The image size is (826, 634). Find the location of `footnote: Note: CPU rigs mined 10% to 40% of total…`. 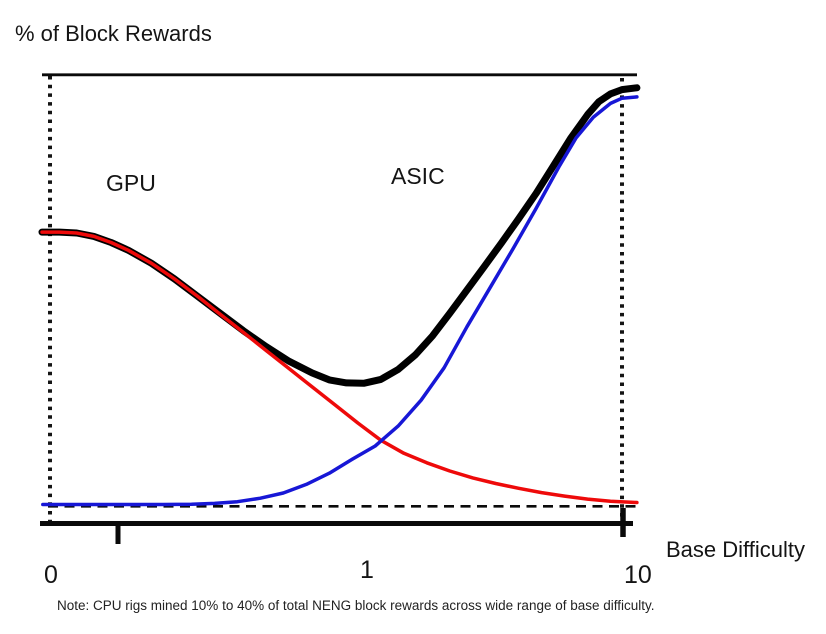

footnote: Note: CPU rigs mined 10% to 40% of total… is located at coordinates (356, 605).